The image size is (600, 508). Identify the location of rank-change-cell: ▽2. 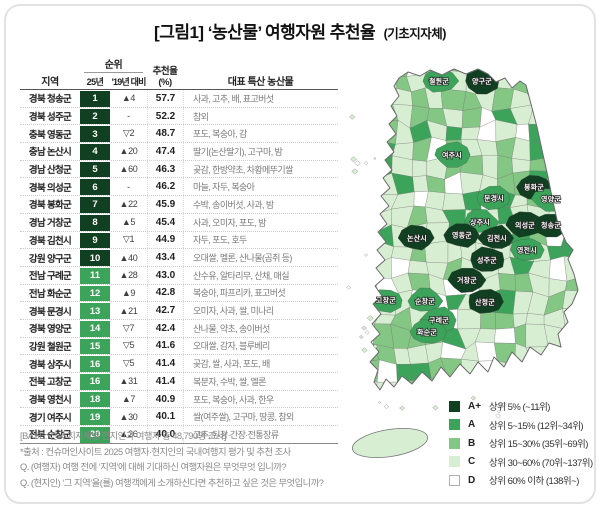
(128, 133).